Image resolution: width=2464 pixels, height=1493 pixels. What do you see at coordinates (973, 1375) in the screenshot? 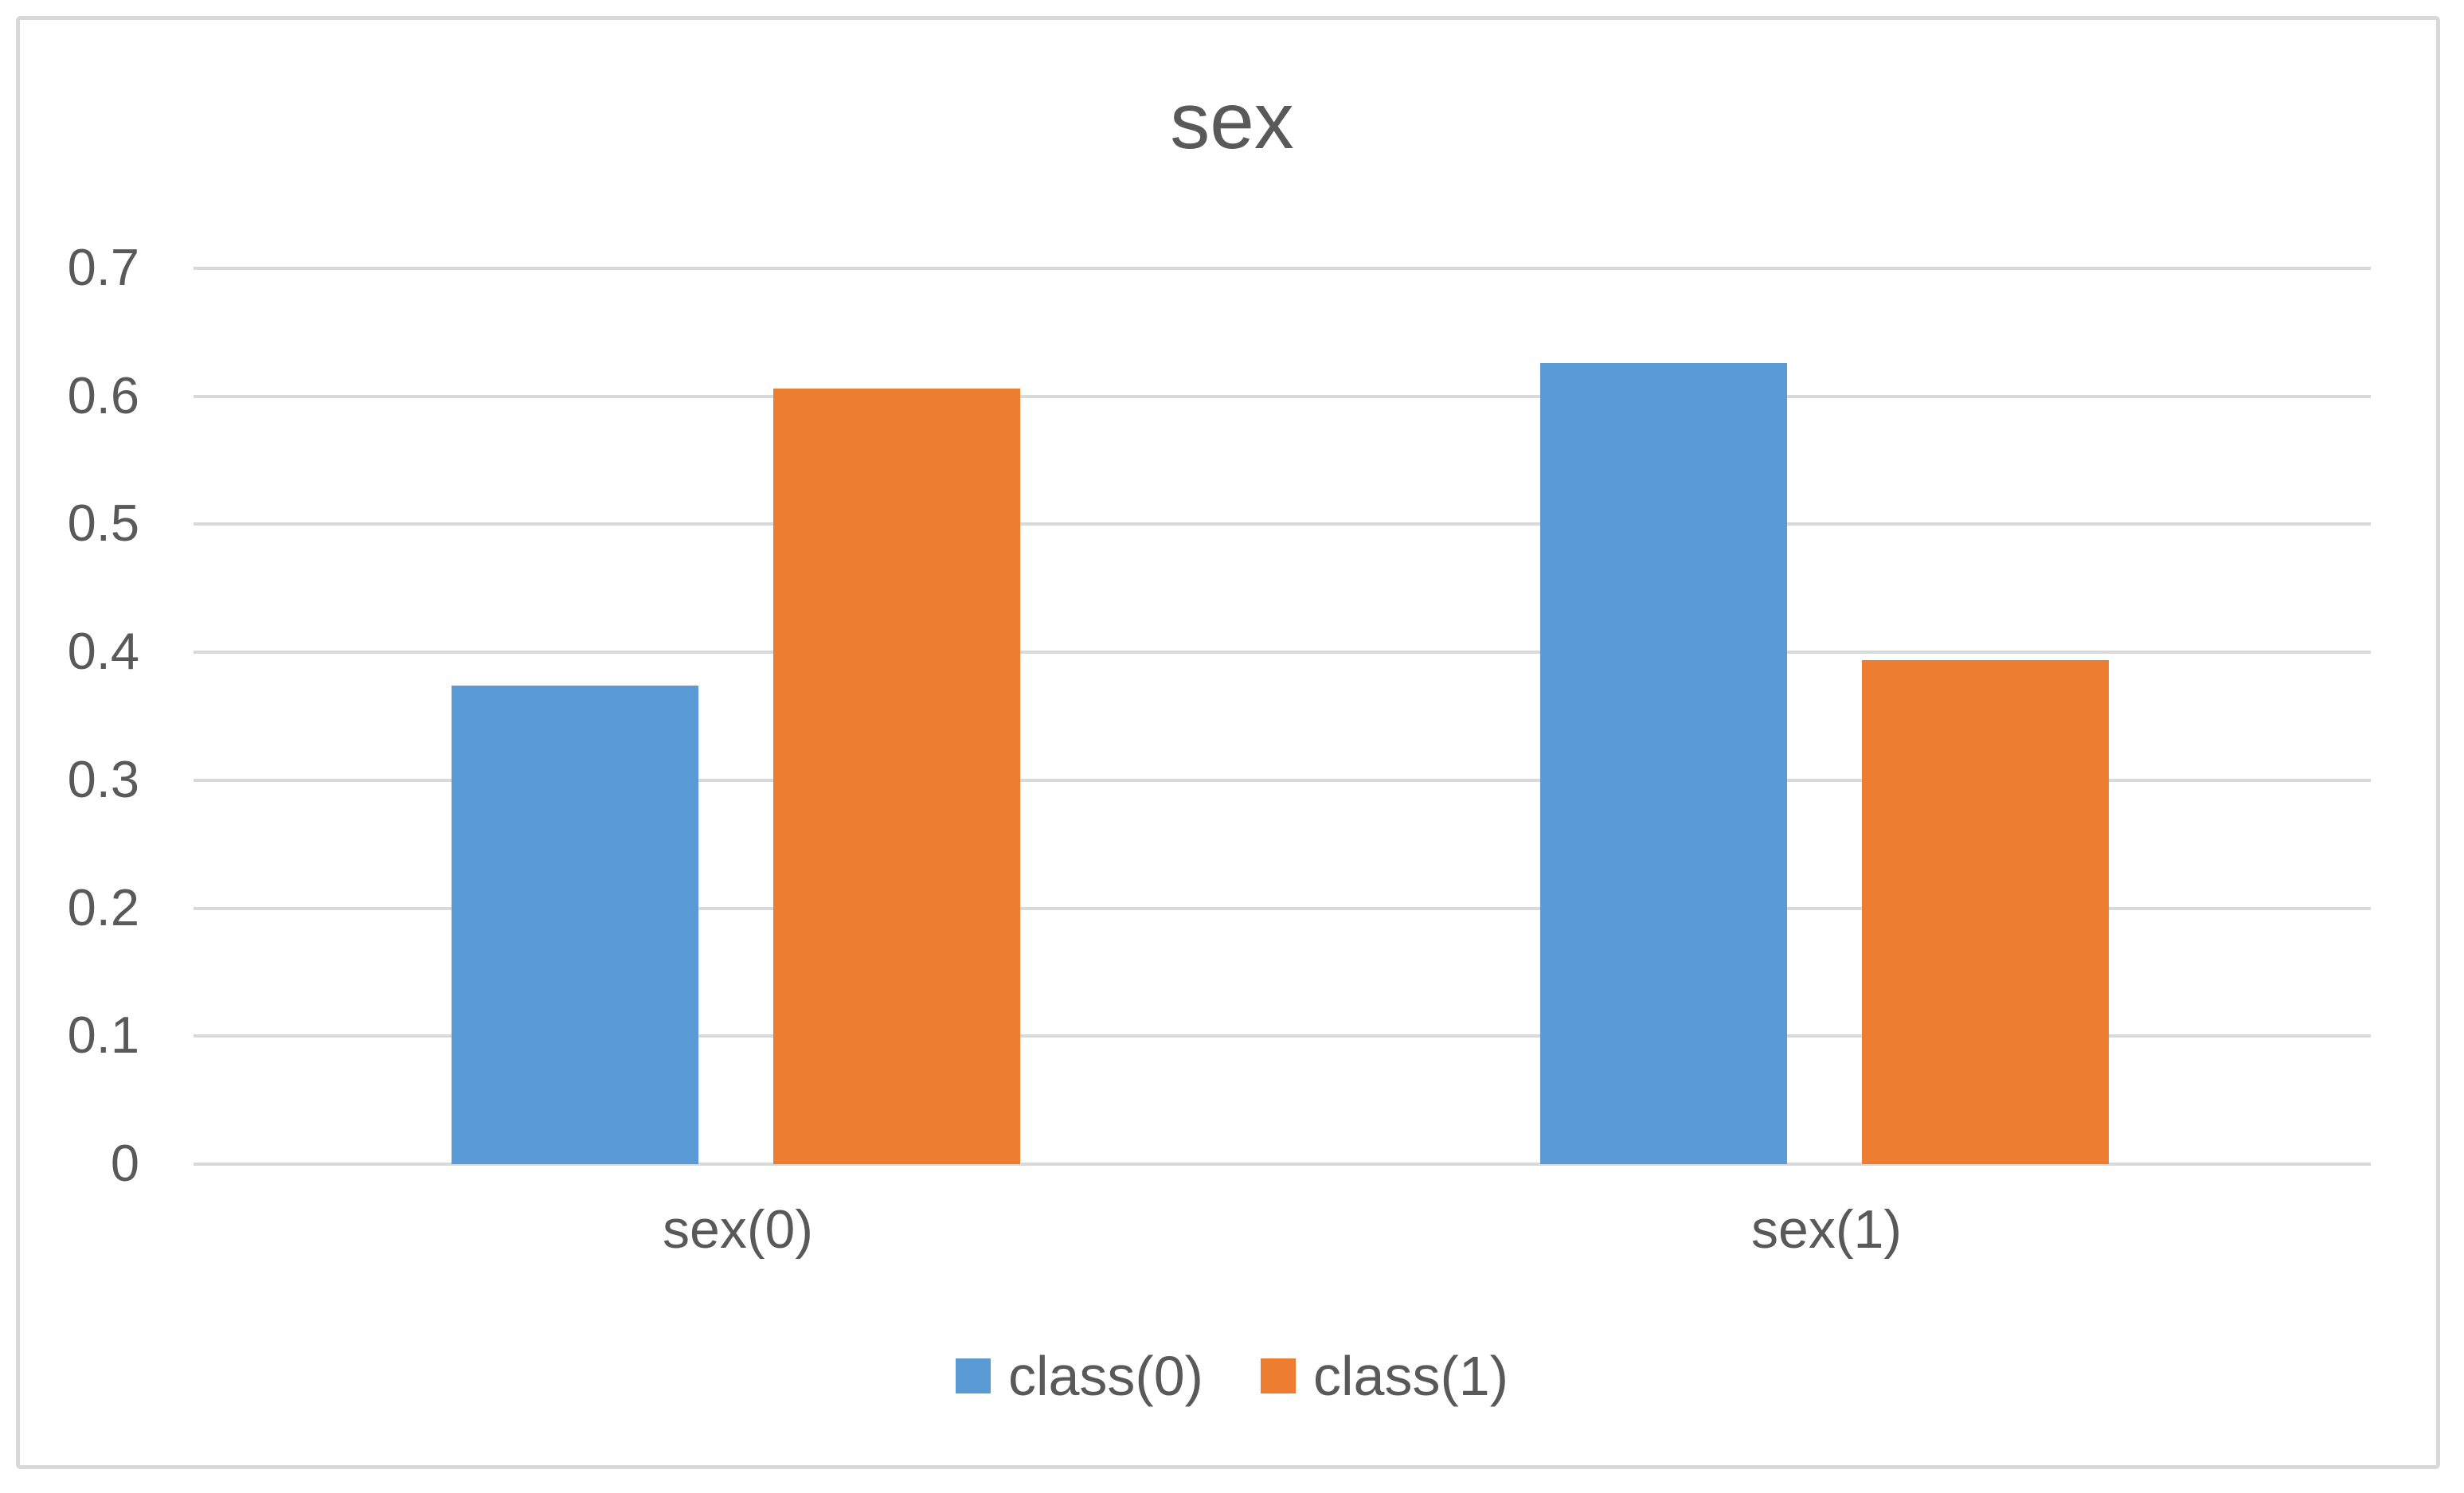
I see `legend-swatch-class0-icon` at bounding box center [973, 1375].